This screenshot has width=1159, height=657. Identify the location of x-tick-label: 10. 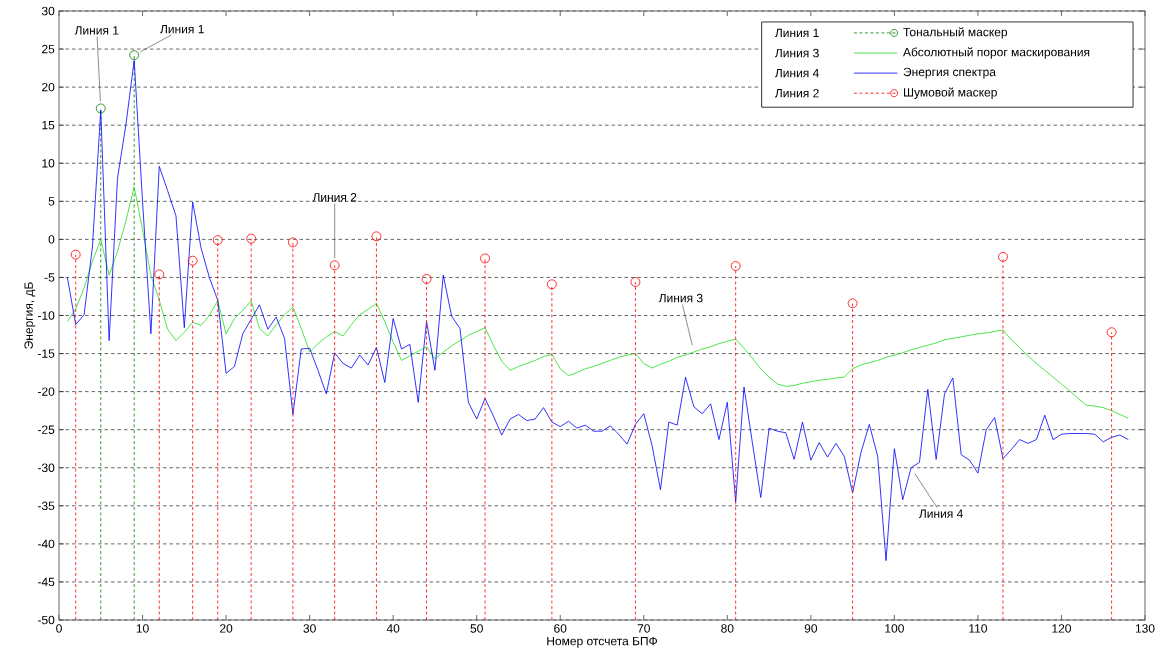
(142, 628).